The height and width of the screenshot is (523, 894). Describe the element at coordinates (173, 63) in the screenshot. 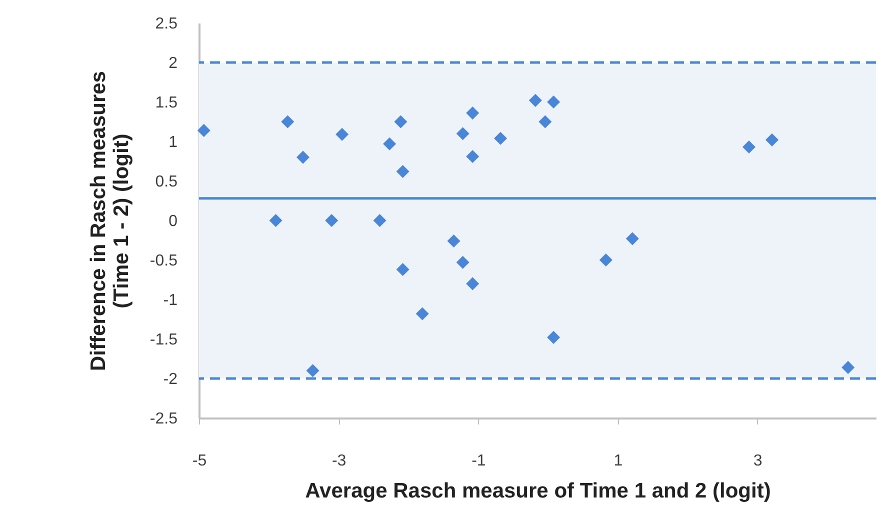

I see `y-tick-label: 2` at that location.